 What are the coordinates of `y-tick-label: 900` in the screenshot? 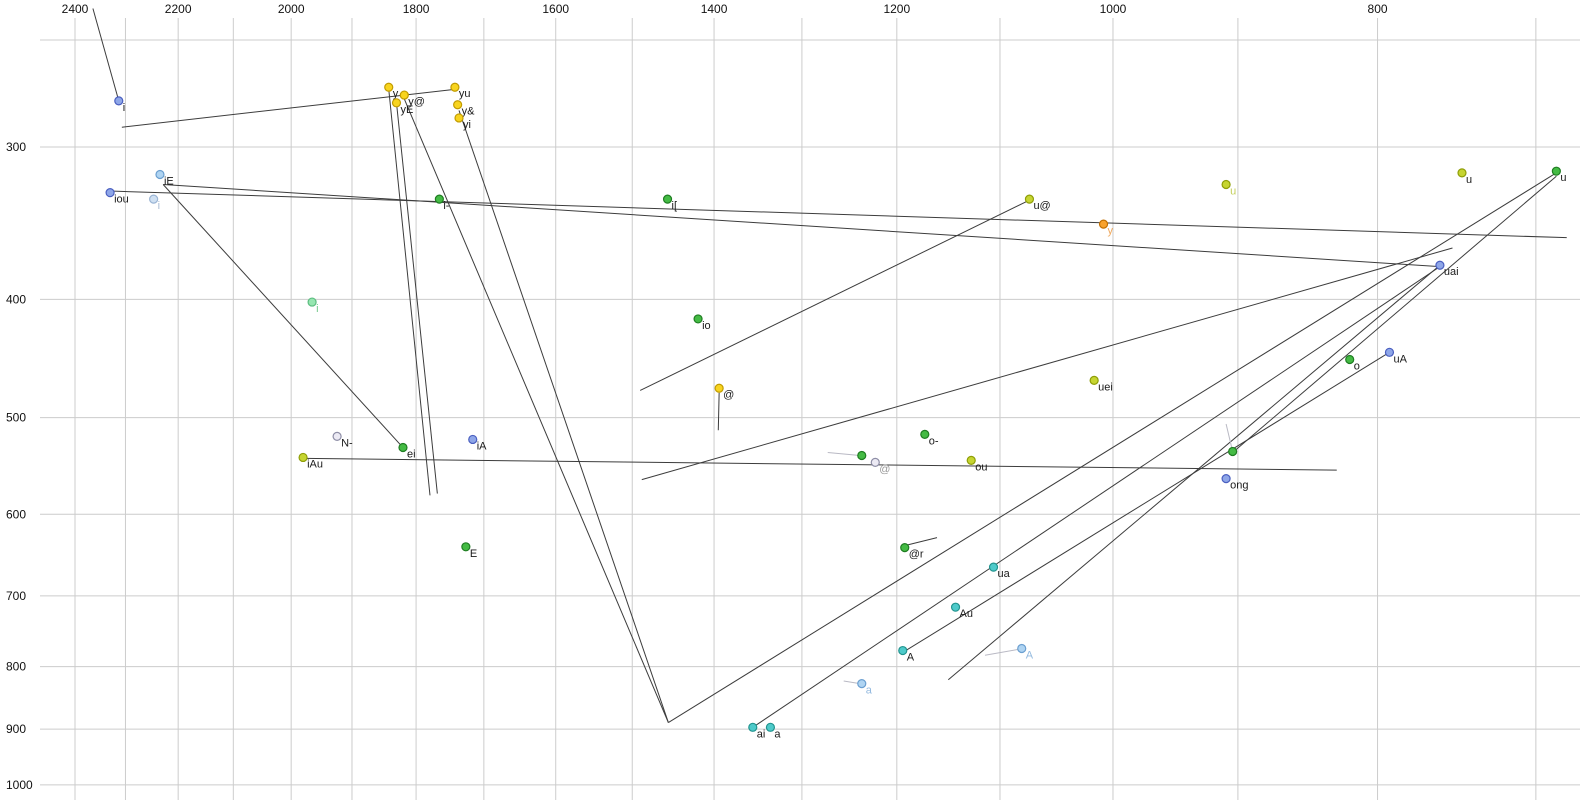 It's located at (16, 729).